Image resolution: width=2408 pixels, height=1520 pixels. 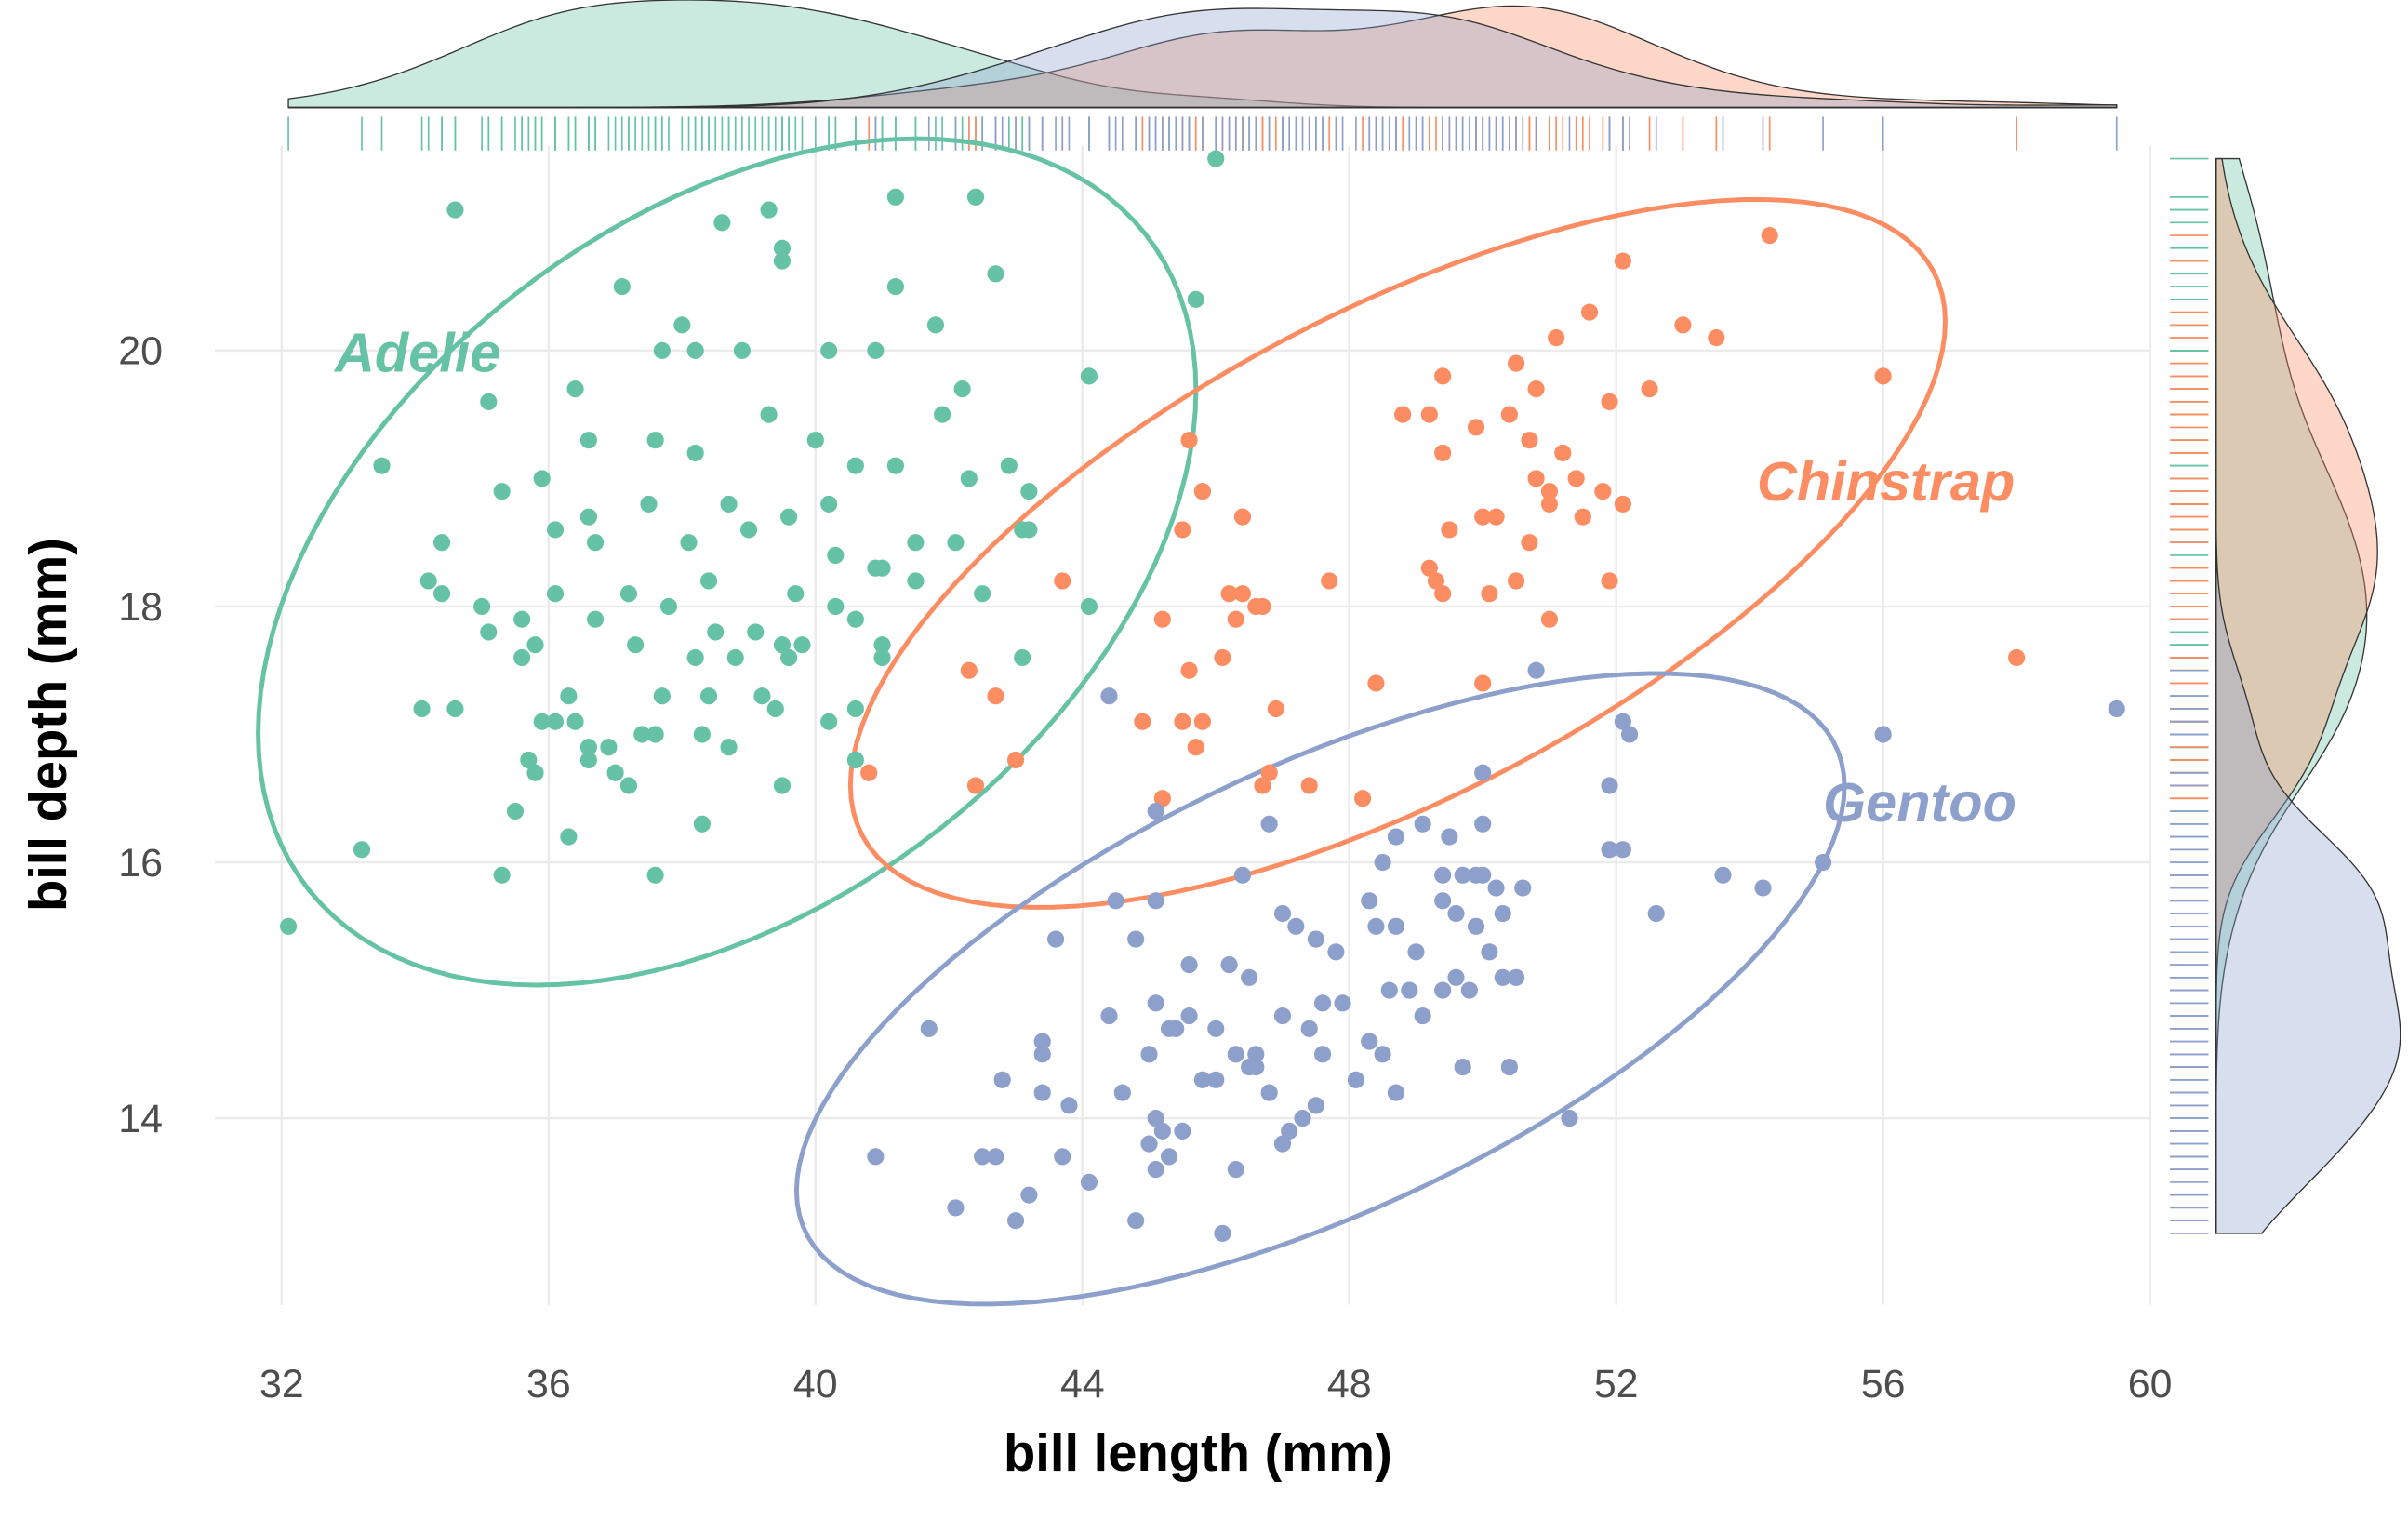 I want to click on x-tick-label: 36, so click(x=548, y=1384).